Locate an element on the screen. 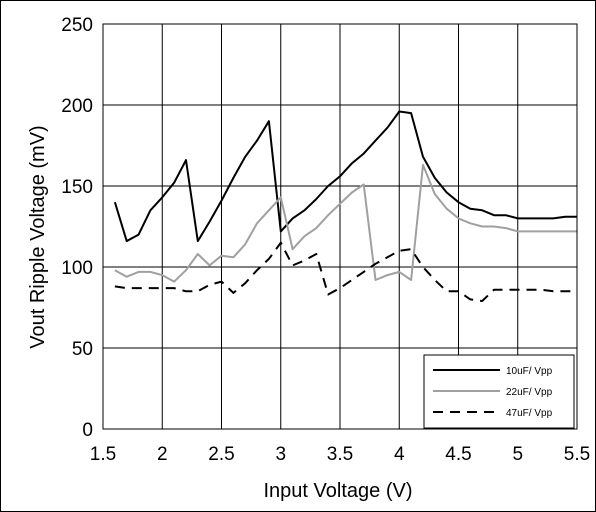 This screenshot has height=512, width=596. y-tick-label: 250 is located at coordinates (77, 25).